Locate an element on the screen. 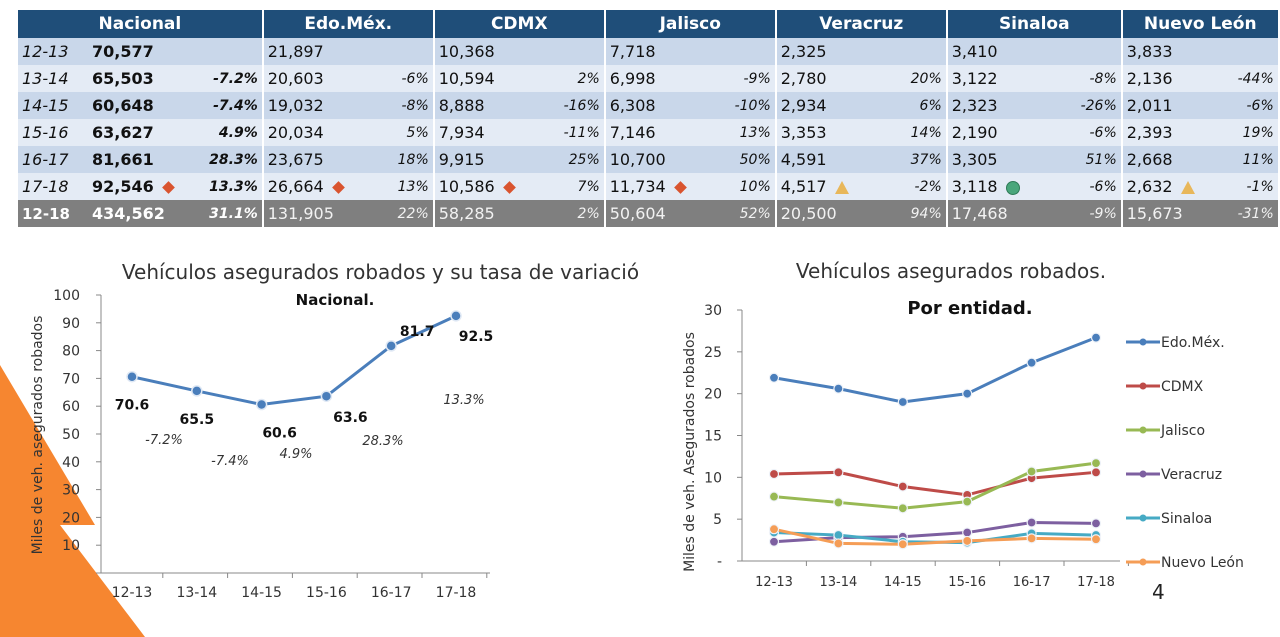 This screenshot has height=637, width=1280. rate-label: -7.4% is located at coordinates (230, 461).